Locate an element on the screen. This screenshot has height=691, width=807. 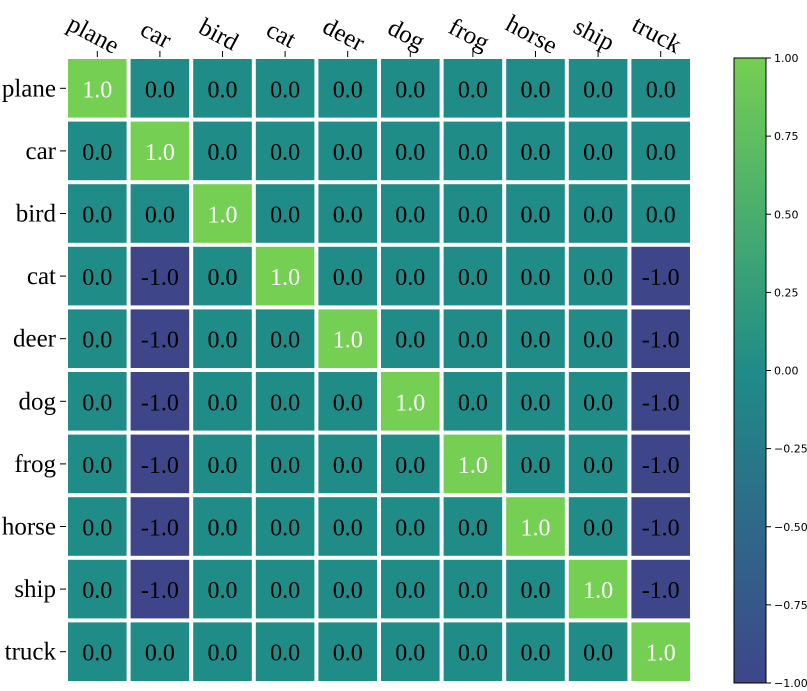
y-tick-label: cat is located at coordinates (41, 276).